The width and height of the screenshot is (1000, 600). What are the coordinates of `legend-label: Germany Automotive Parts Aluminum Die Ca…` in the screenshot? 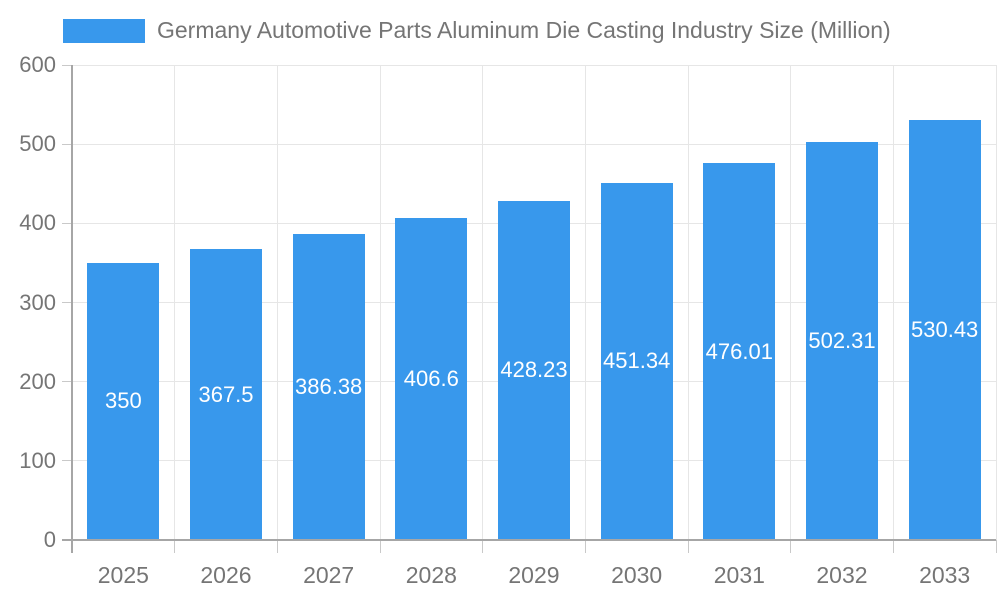 It's located at (524, 30).